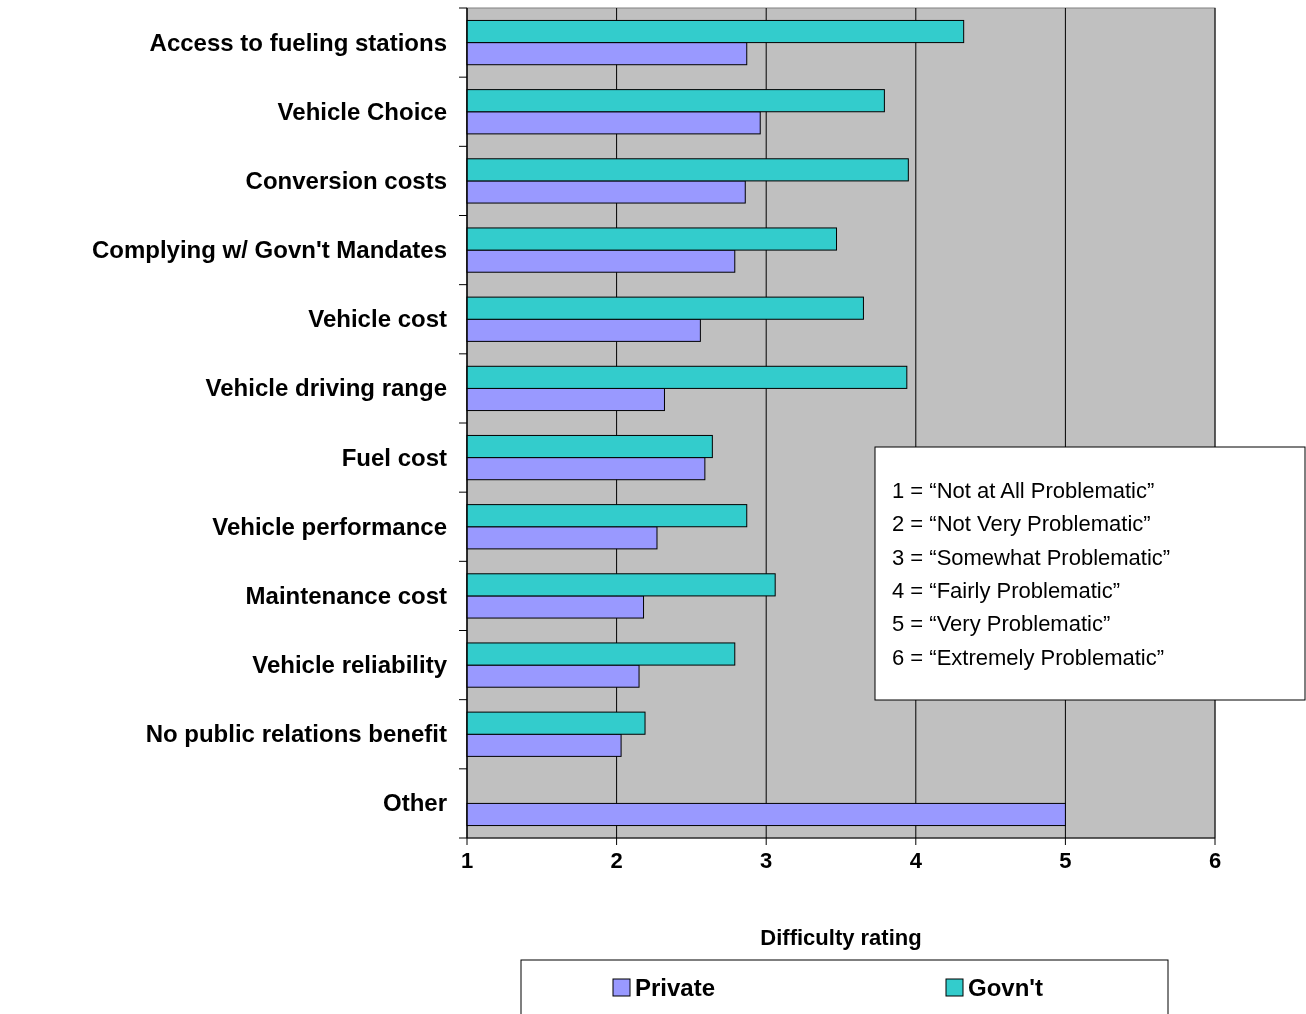  What do you see at coordinates (1031, 557) in the screenshot?
I see `annotation: 3 = “Somewhat Problematic”` at bounding box center [1031, 557].